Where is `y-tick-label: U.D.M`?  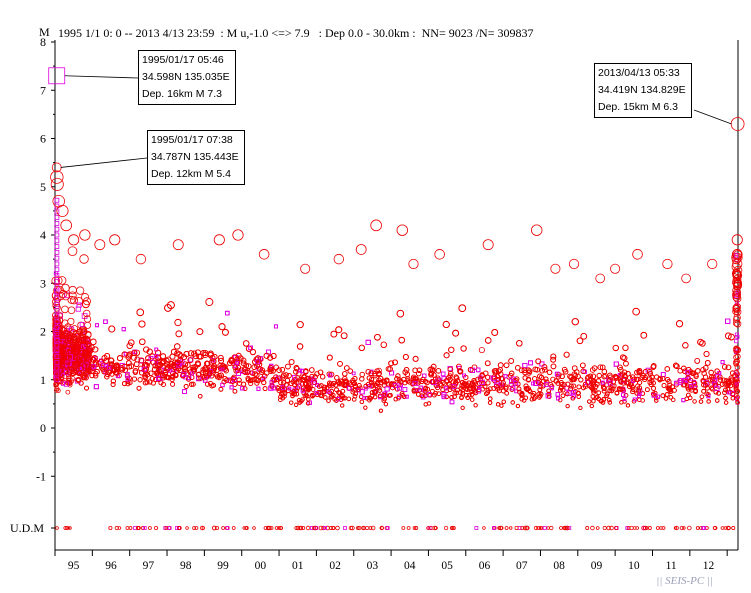
y-tick-label: U.D.M is located at coordinates (27, 528).